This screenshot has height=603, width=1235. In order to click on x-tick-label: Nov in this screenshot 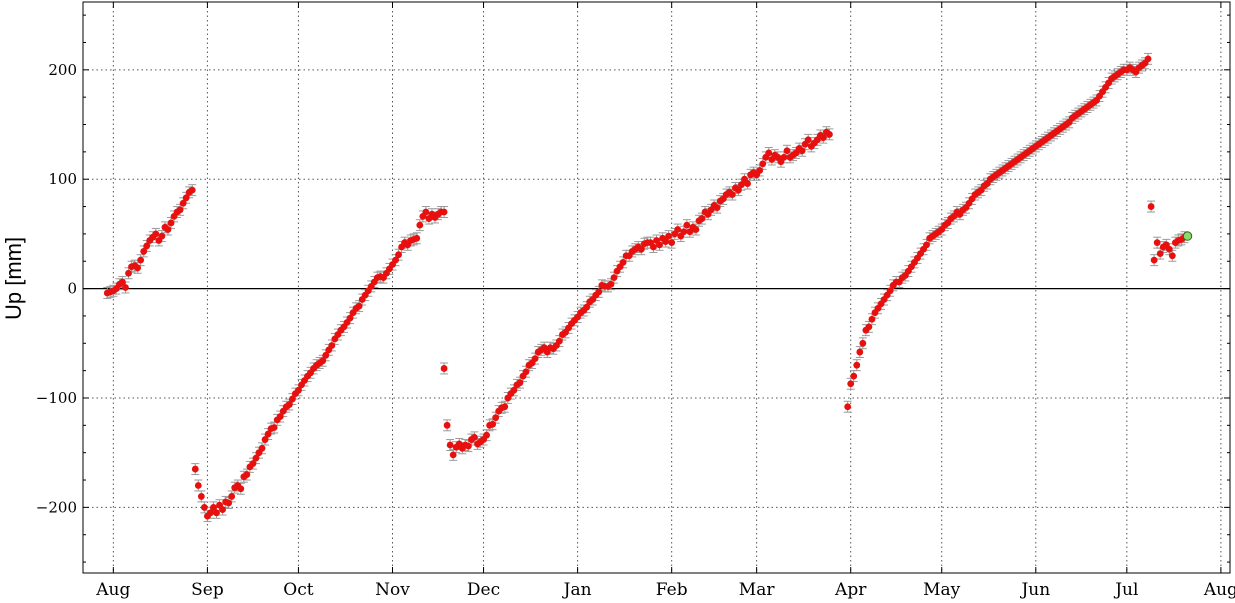, I will do `click(392, 589)`.